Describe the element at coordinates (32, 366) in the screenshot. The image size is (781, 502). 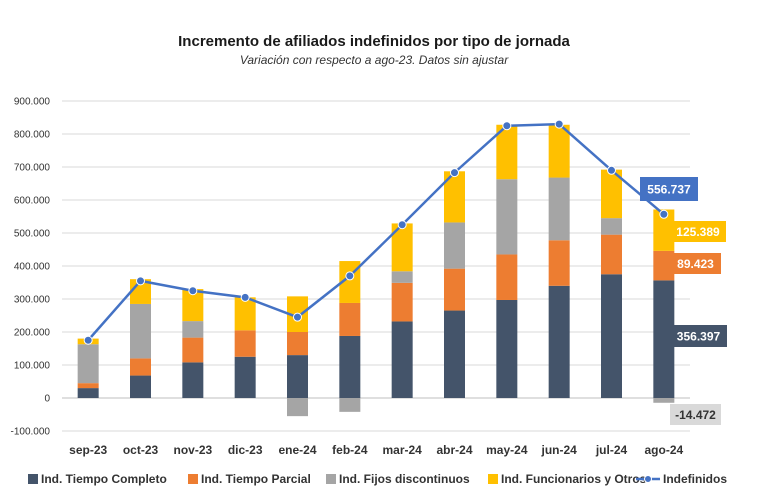
I see `y-tick-label: 100.000` at that location.